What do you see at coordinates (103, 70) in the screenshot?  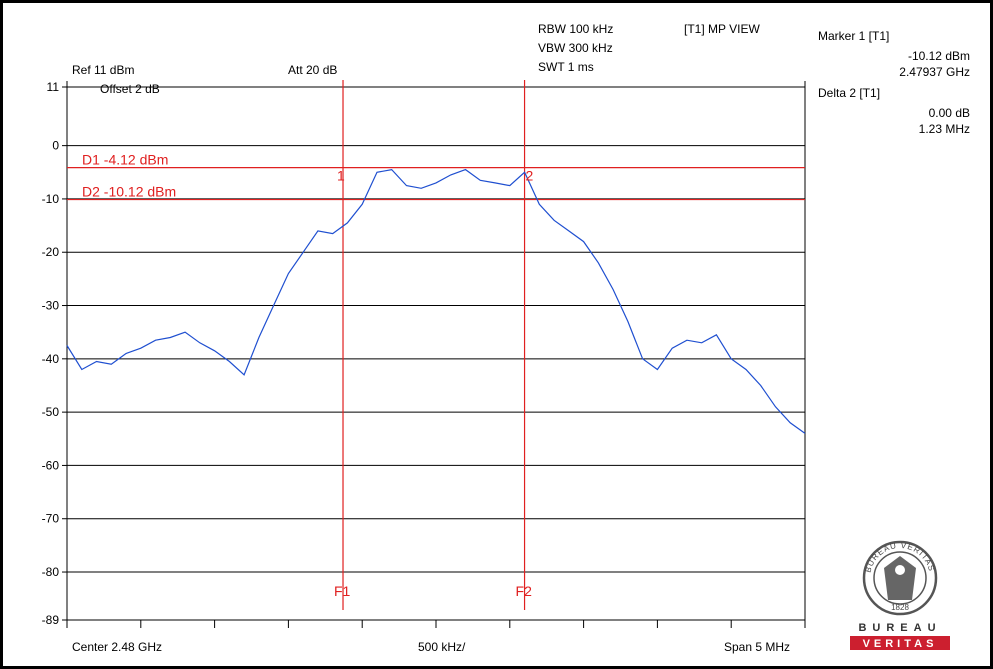 I see `ref-level-label: Ref 11 dBm` at bounding box center [103, 70].